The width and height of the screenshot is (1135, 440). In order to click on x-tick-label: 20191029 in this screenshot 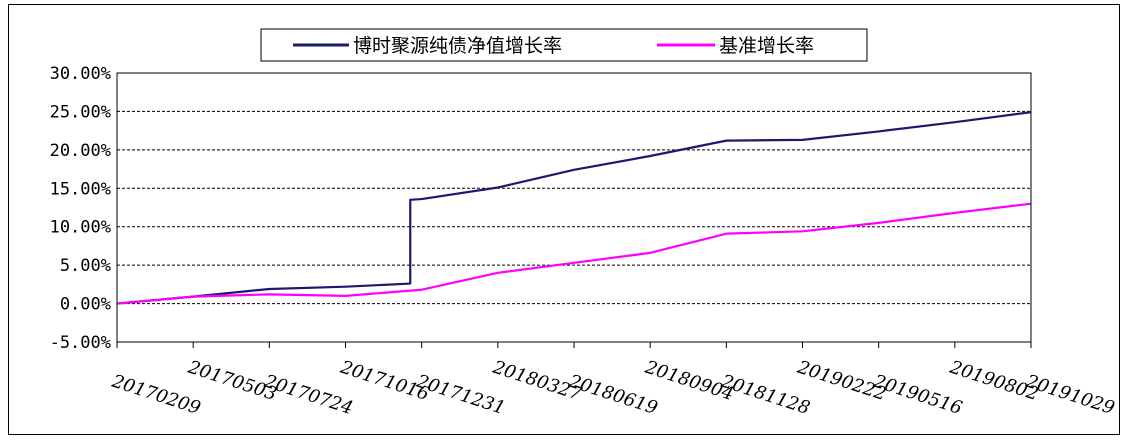, I will do `click(1070, 394)`.